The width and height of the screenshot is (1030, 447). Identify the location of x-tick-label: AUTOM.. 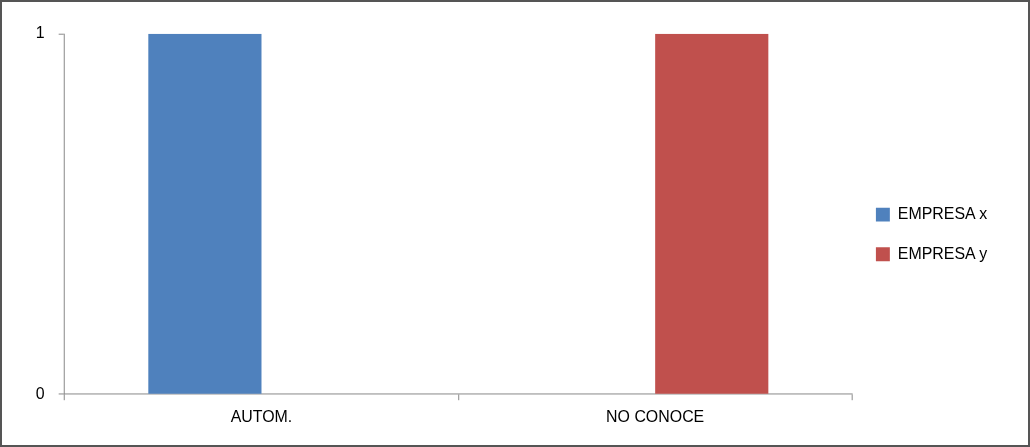
(261, 417).